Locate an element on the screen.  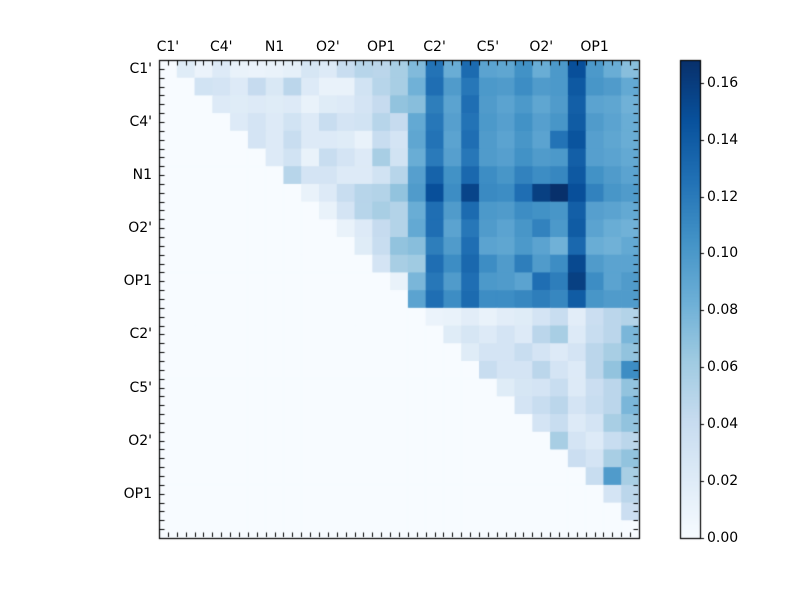
colorbar-tick-label: 0.04 is located at coordinates (723, 424).